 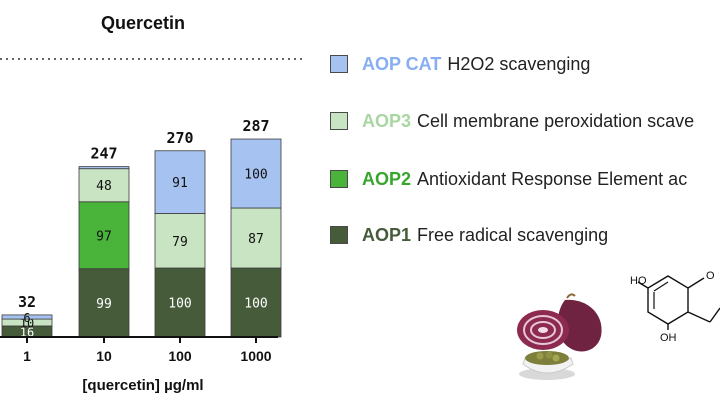 What do you see at coordinates (27, 356) in the screenshot?
I see `x-tick-label: 1` at bounding box center [27, 356].